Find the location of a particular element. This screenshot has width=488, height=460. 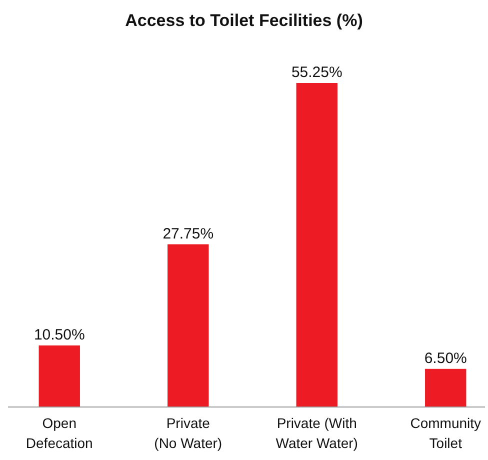

data-label: 10.50% is located at coordinates (59, 335).